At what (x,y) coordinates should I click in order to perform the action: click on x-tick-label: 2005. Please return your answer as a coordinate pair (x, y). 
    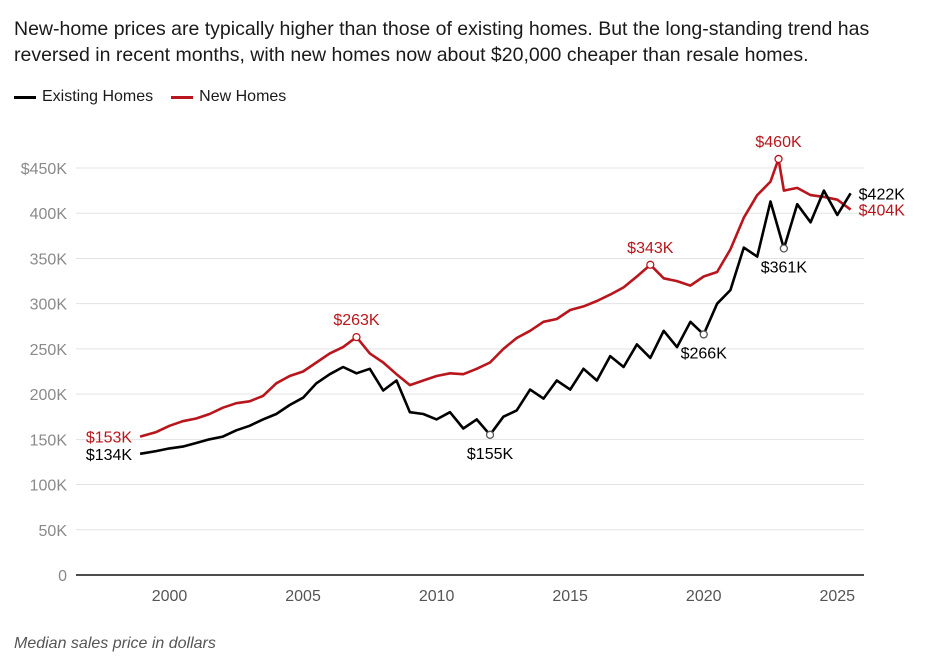
    Looking at the image, I should click on (303, 596).